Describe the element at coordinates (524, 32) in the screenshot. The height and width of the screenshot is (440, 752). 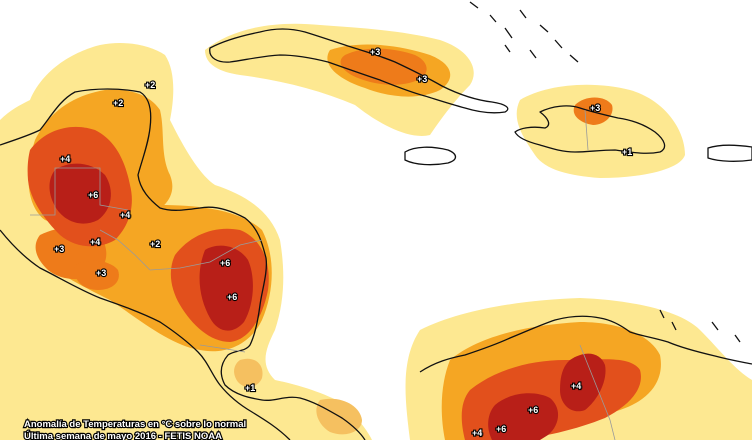
I see `coast-bahamas` at that location.